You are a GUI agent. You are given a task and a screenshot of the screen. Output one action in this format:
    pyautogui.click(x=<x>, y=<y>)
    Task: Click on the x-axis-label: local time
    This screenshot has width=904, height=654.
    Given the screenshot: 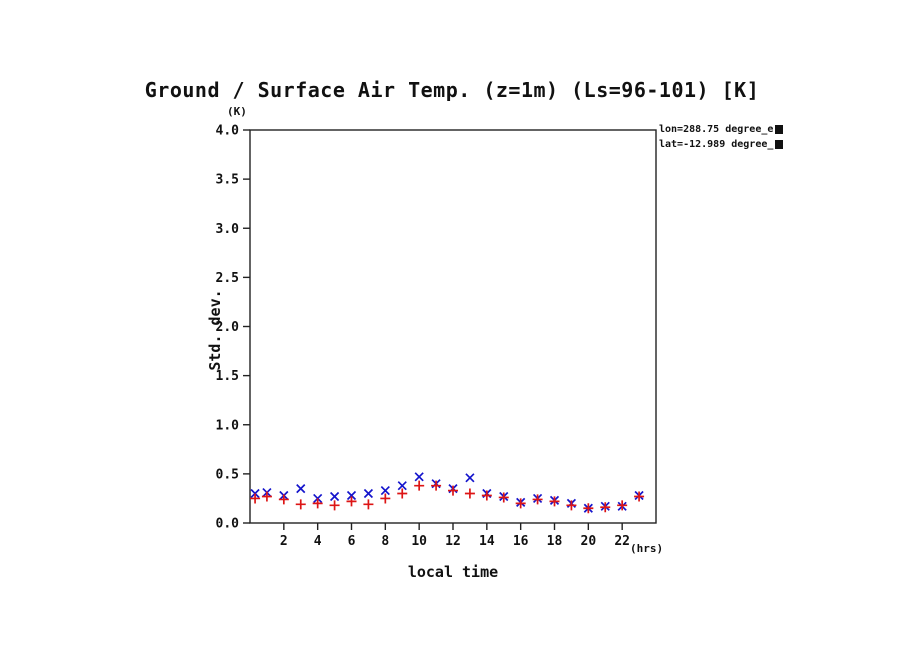 What is the action you would take?
    pyautogui.click(x=453, y=572)
    